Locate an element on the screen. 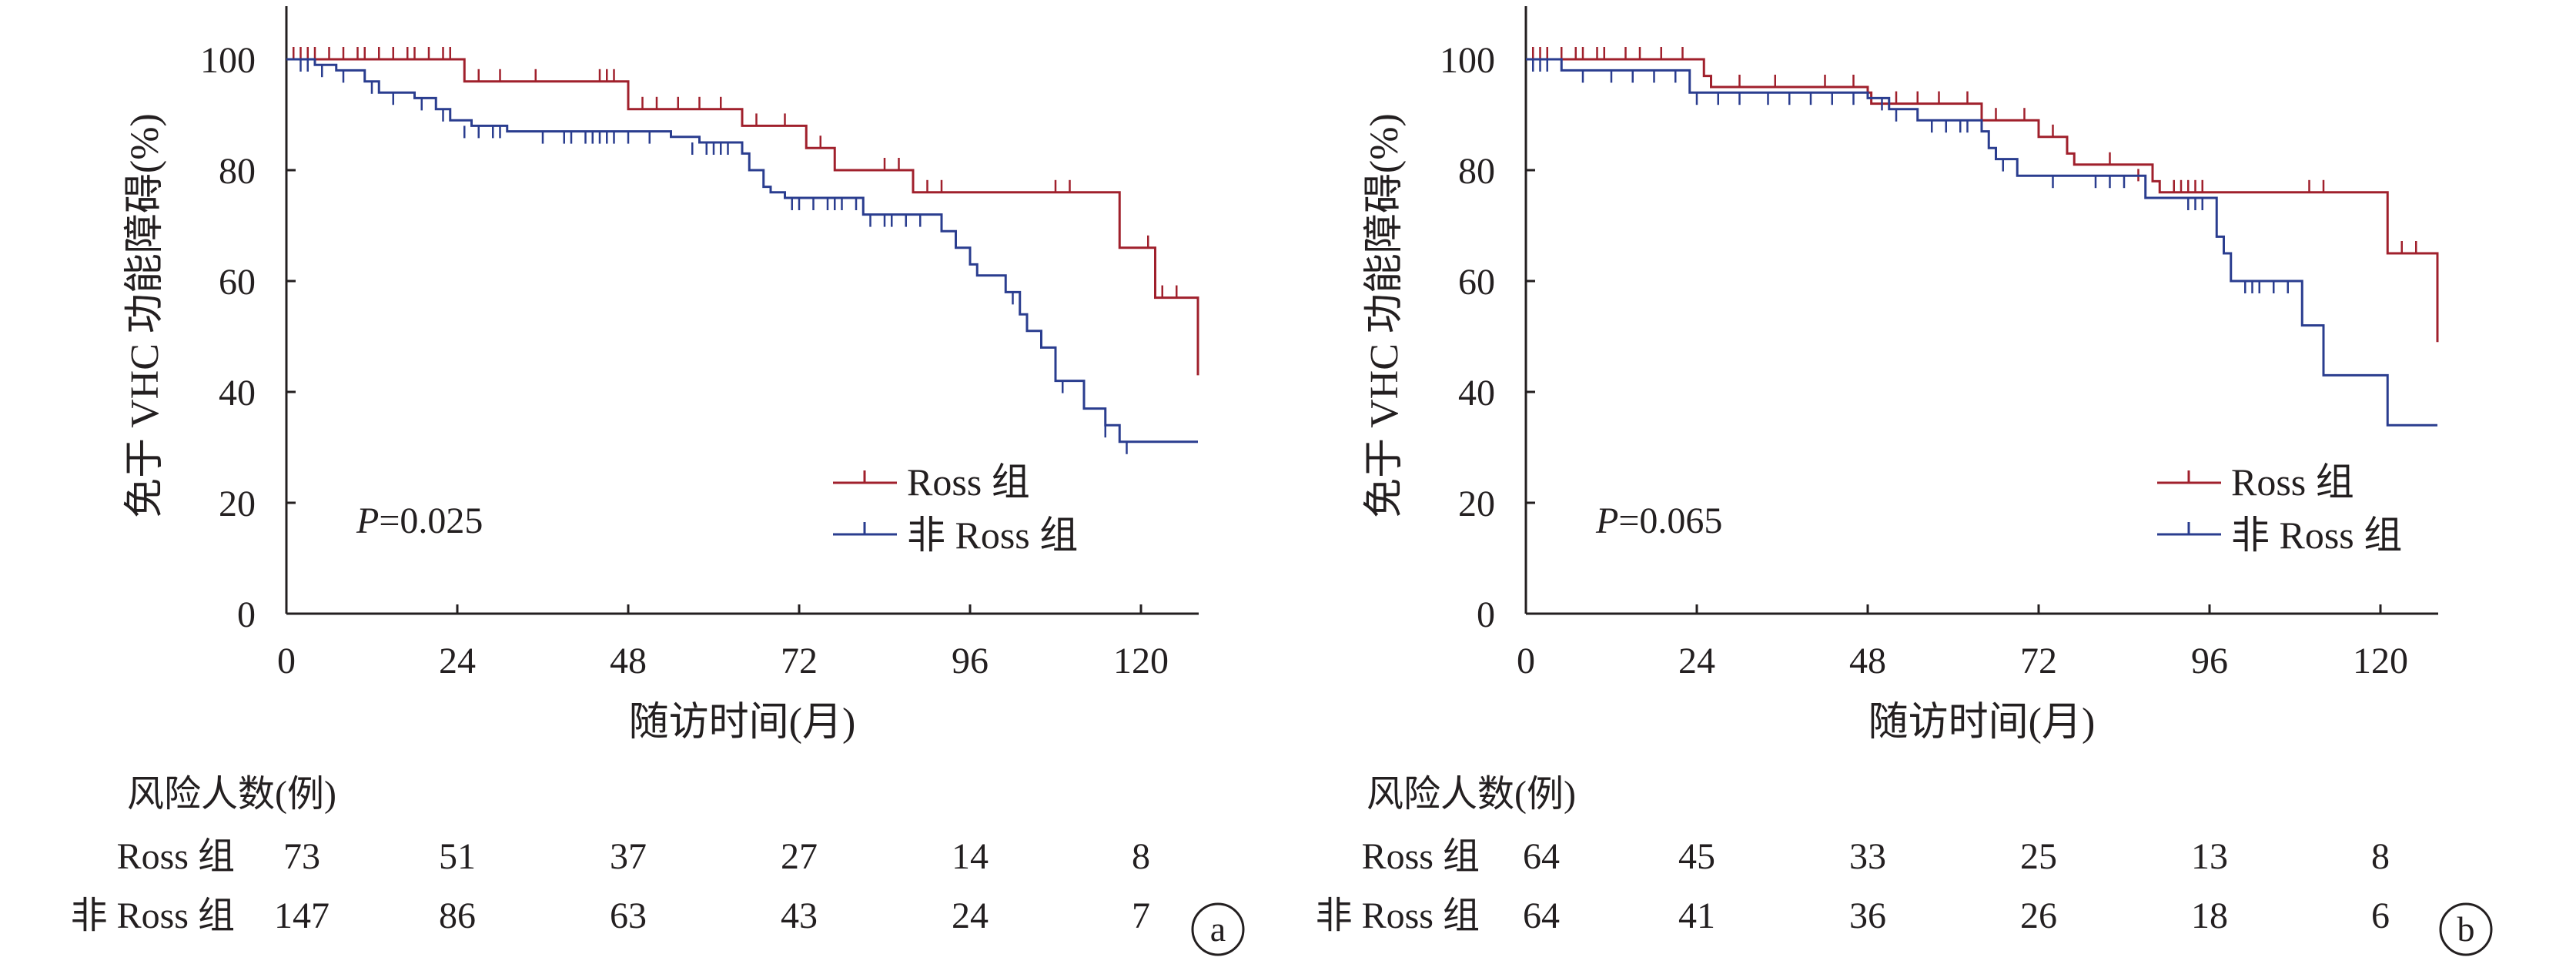 This screenshot has width=2576, height=964. risk-count-value: 25 is located at coordinates (2039, 857).